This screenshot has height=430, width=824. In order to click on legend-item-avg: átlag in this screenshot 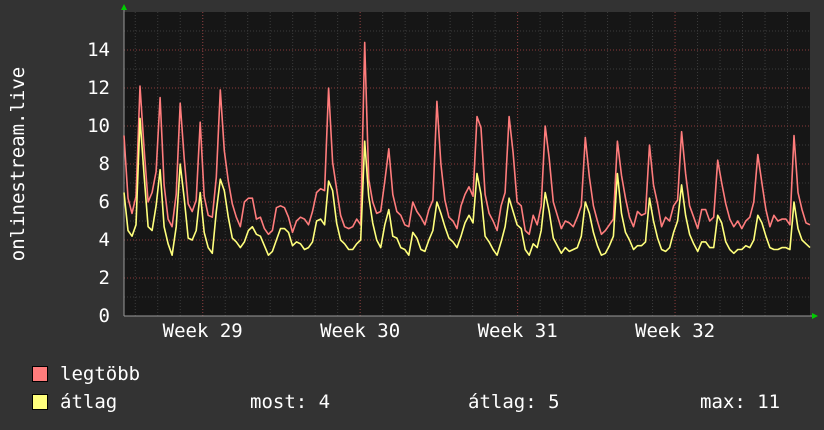, I will do `click(74, 402)`.